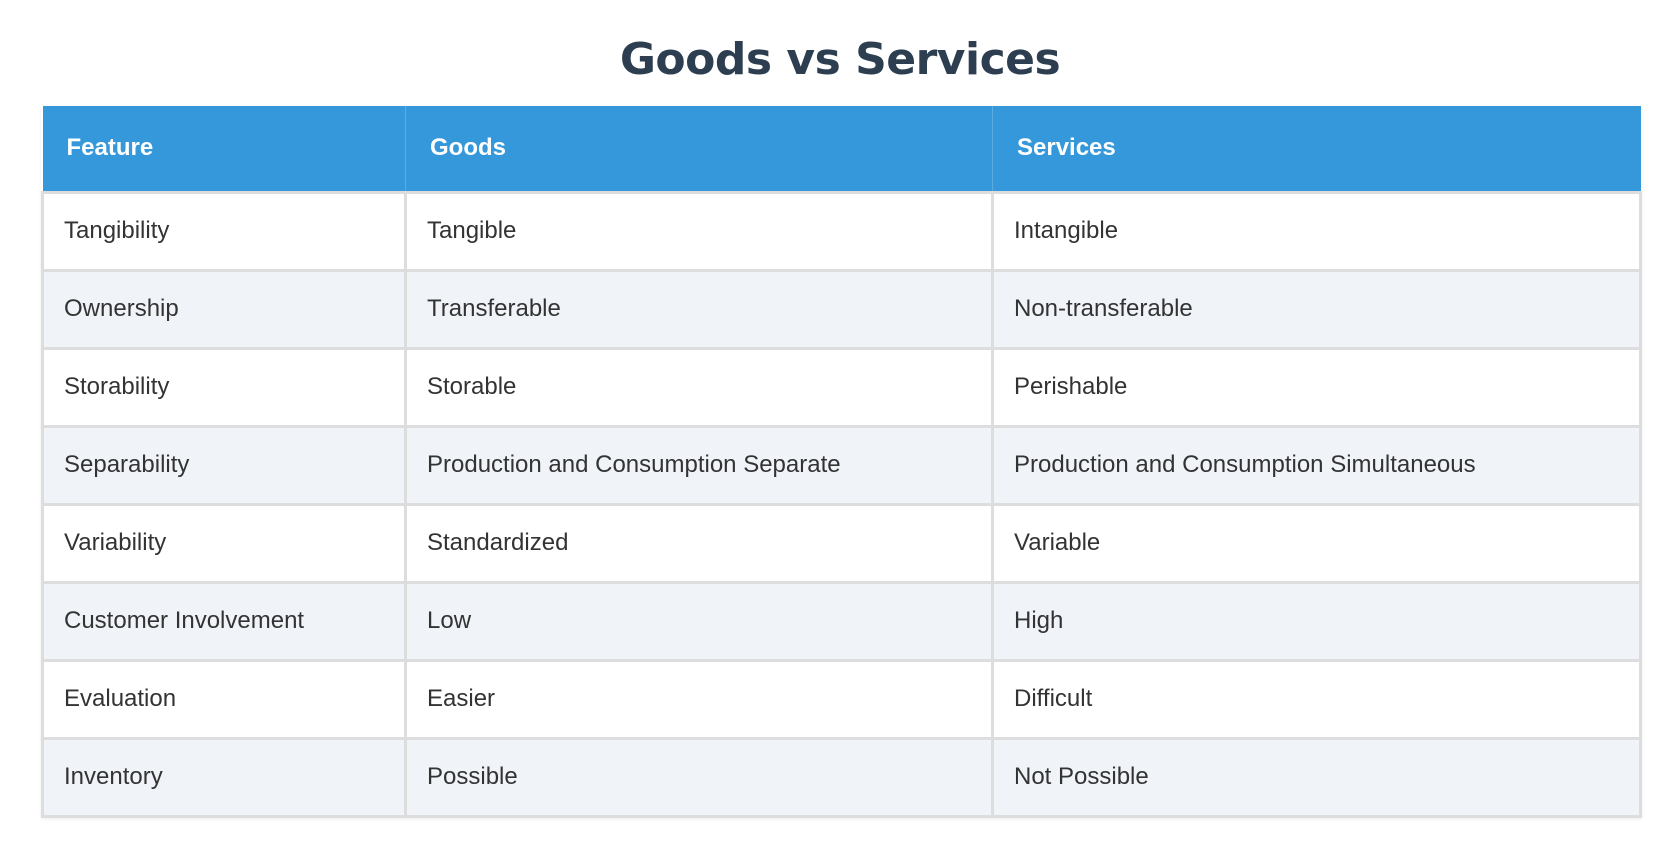  I want to click on cell-feature: Evaluation, so click(224, 699).